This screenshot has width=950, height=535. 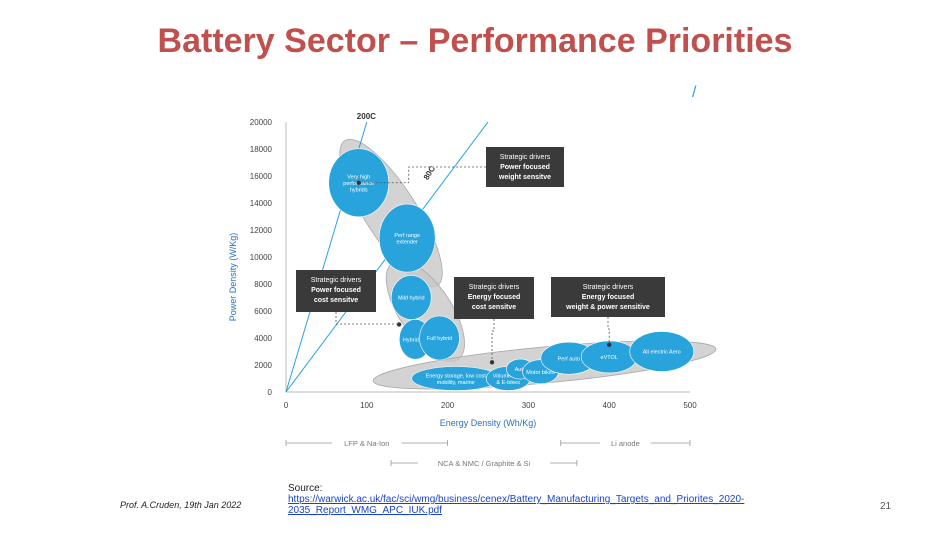 I want to click on strategic-driver-sensitivity: weight & power sensitive, so click(x=607, y=307).